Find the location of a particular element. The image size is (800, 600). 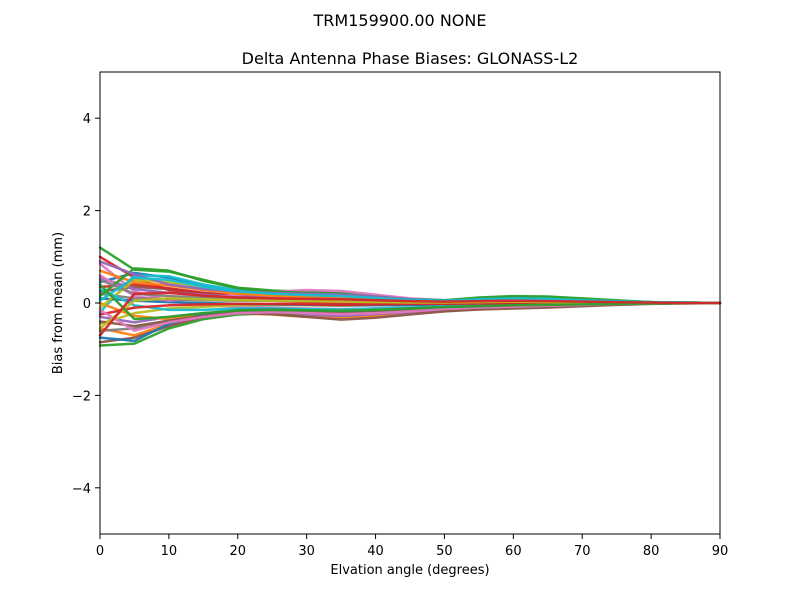

y-axis: −4 −2 0 2 4 is located at coordinates (86, 304).